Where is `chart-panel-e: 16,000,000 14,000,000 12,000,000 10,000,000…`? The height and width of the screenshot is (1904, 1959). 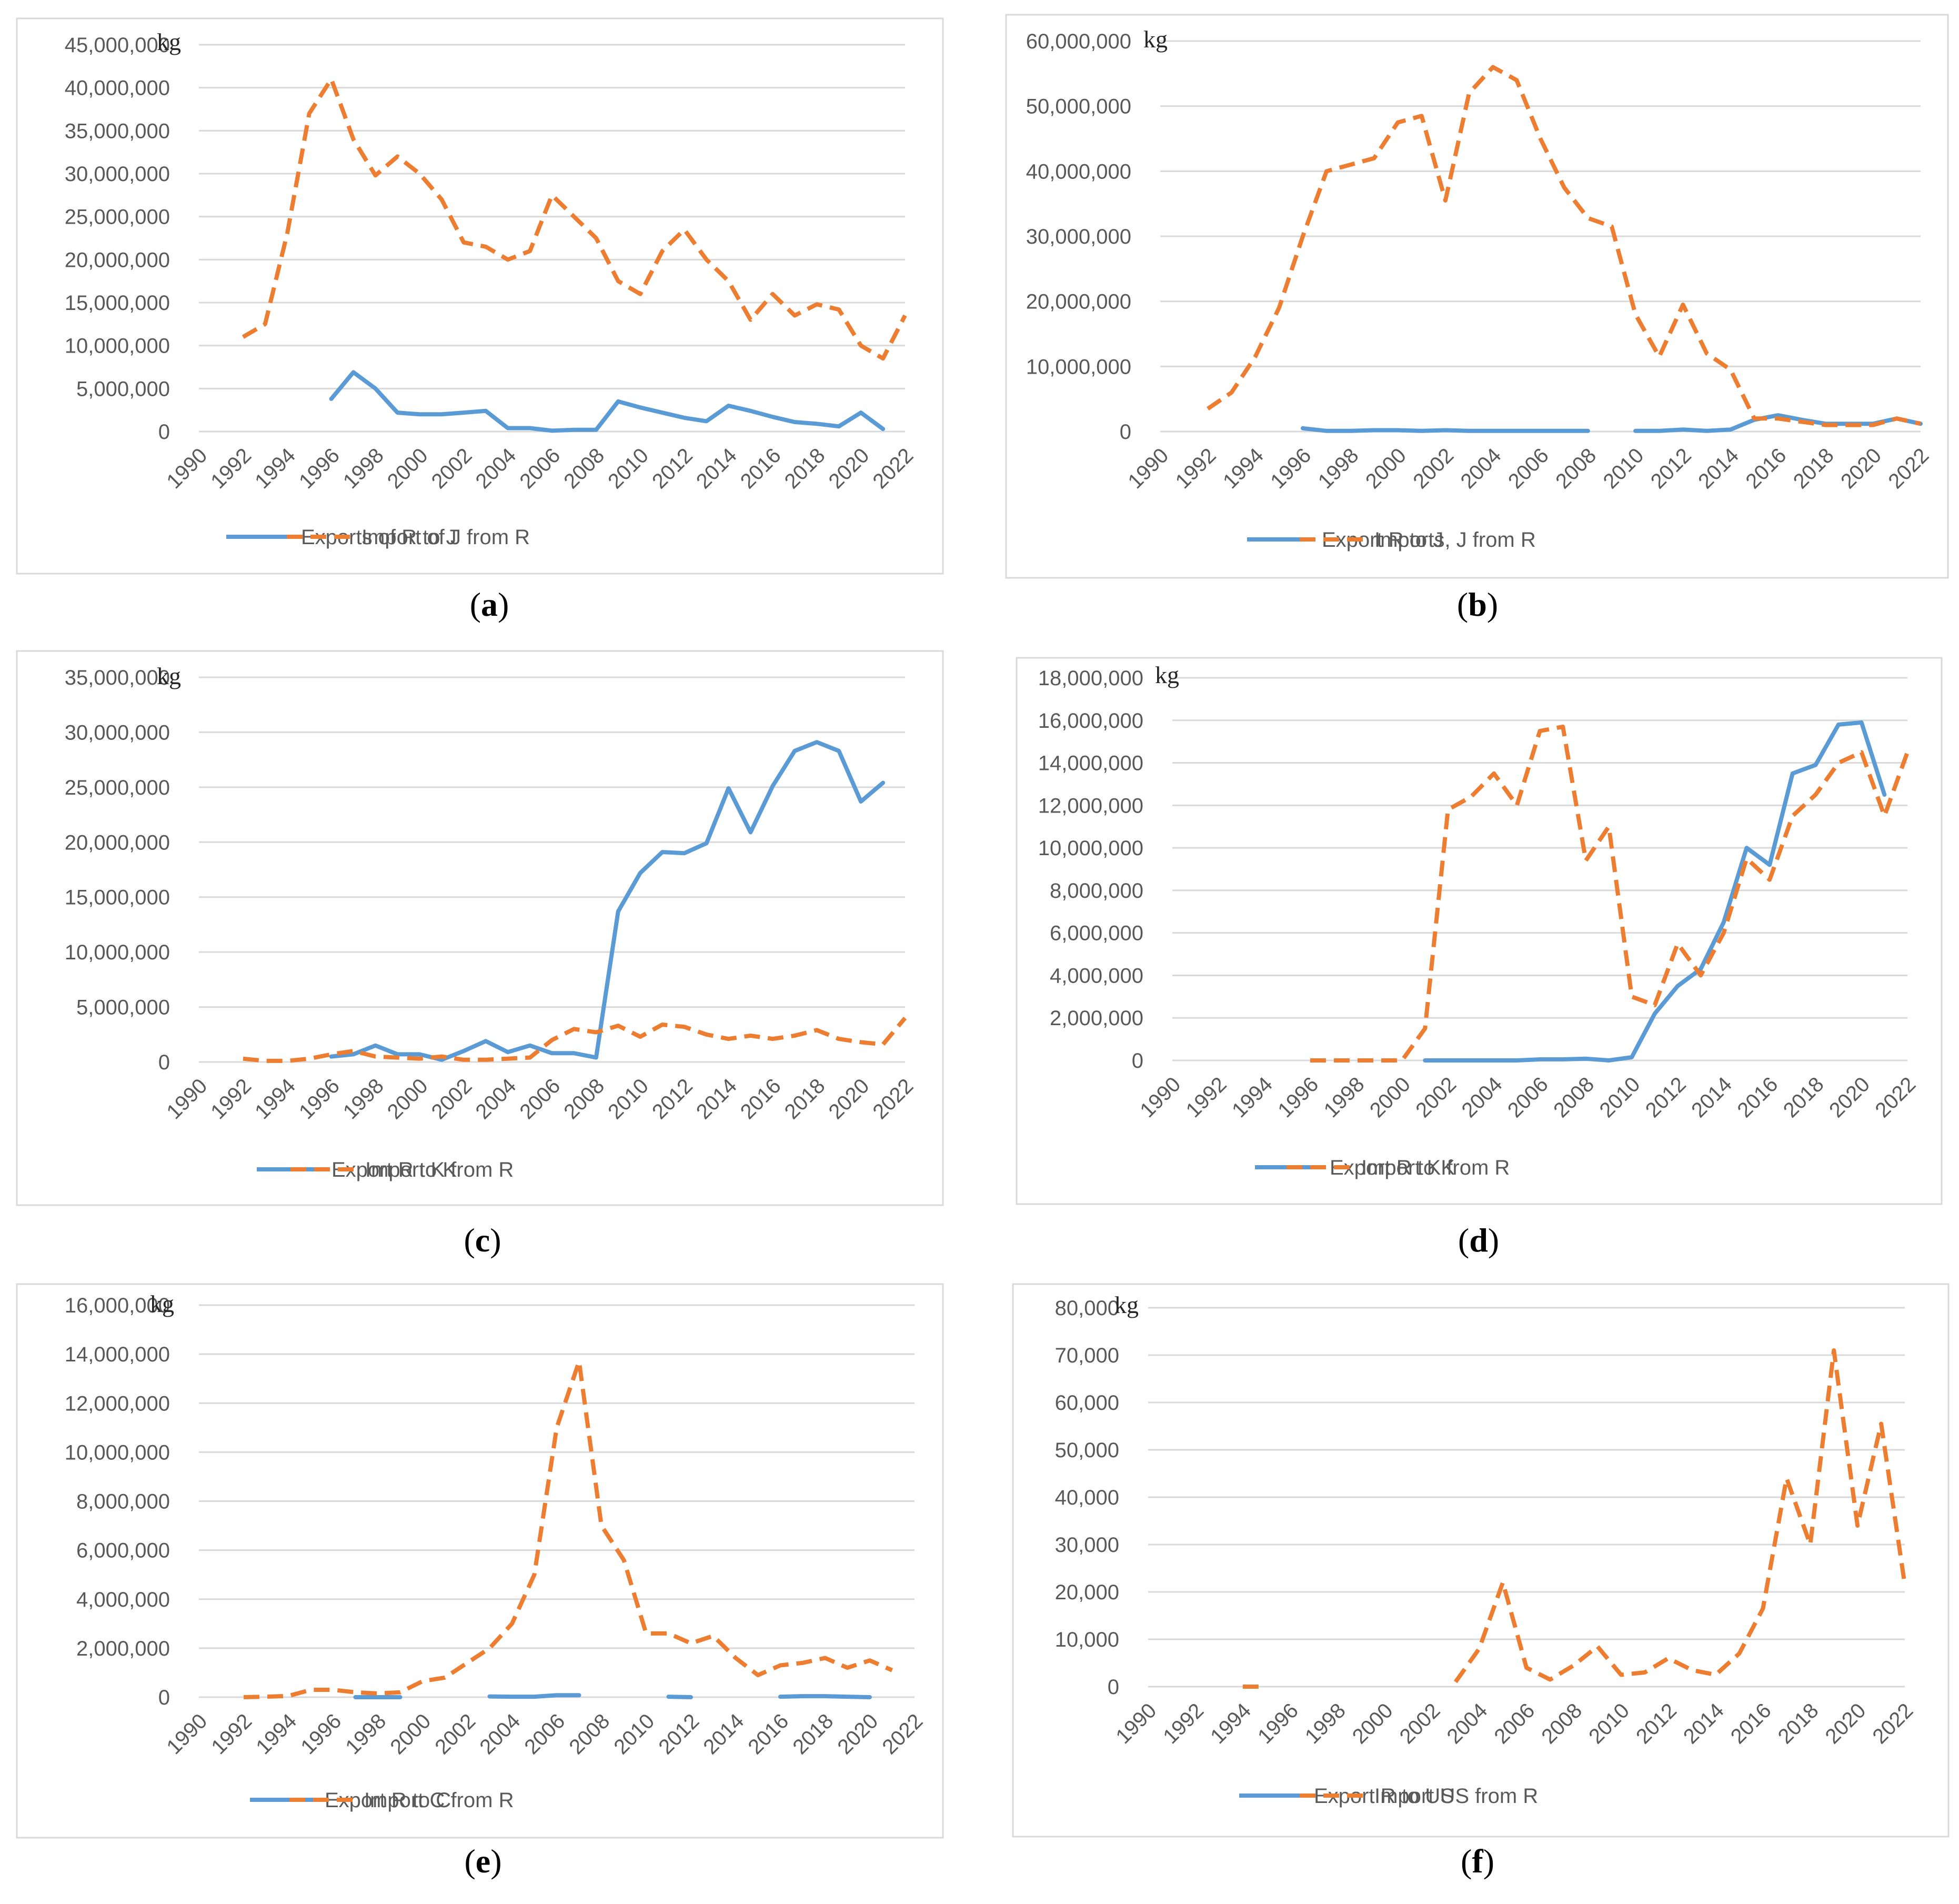
chart-panel-e: 16,000,000 14,000,000 12,000,000 10,000,000… is located at coordinates (480, 1581).